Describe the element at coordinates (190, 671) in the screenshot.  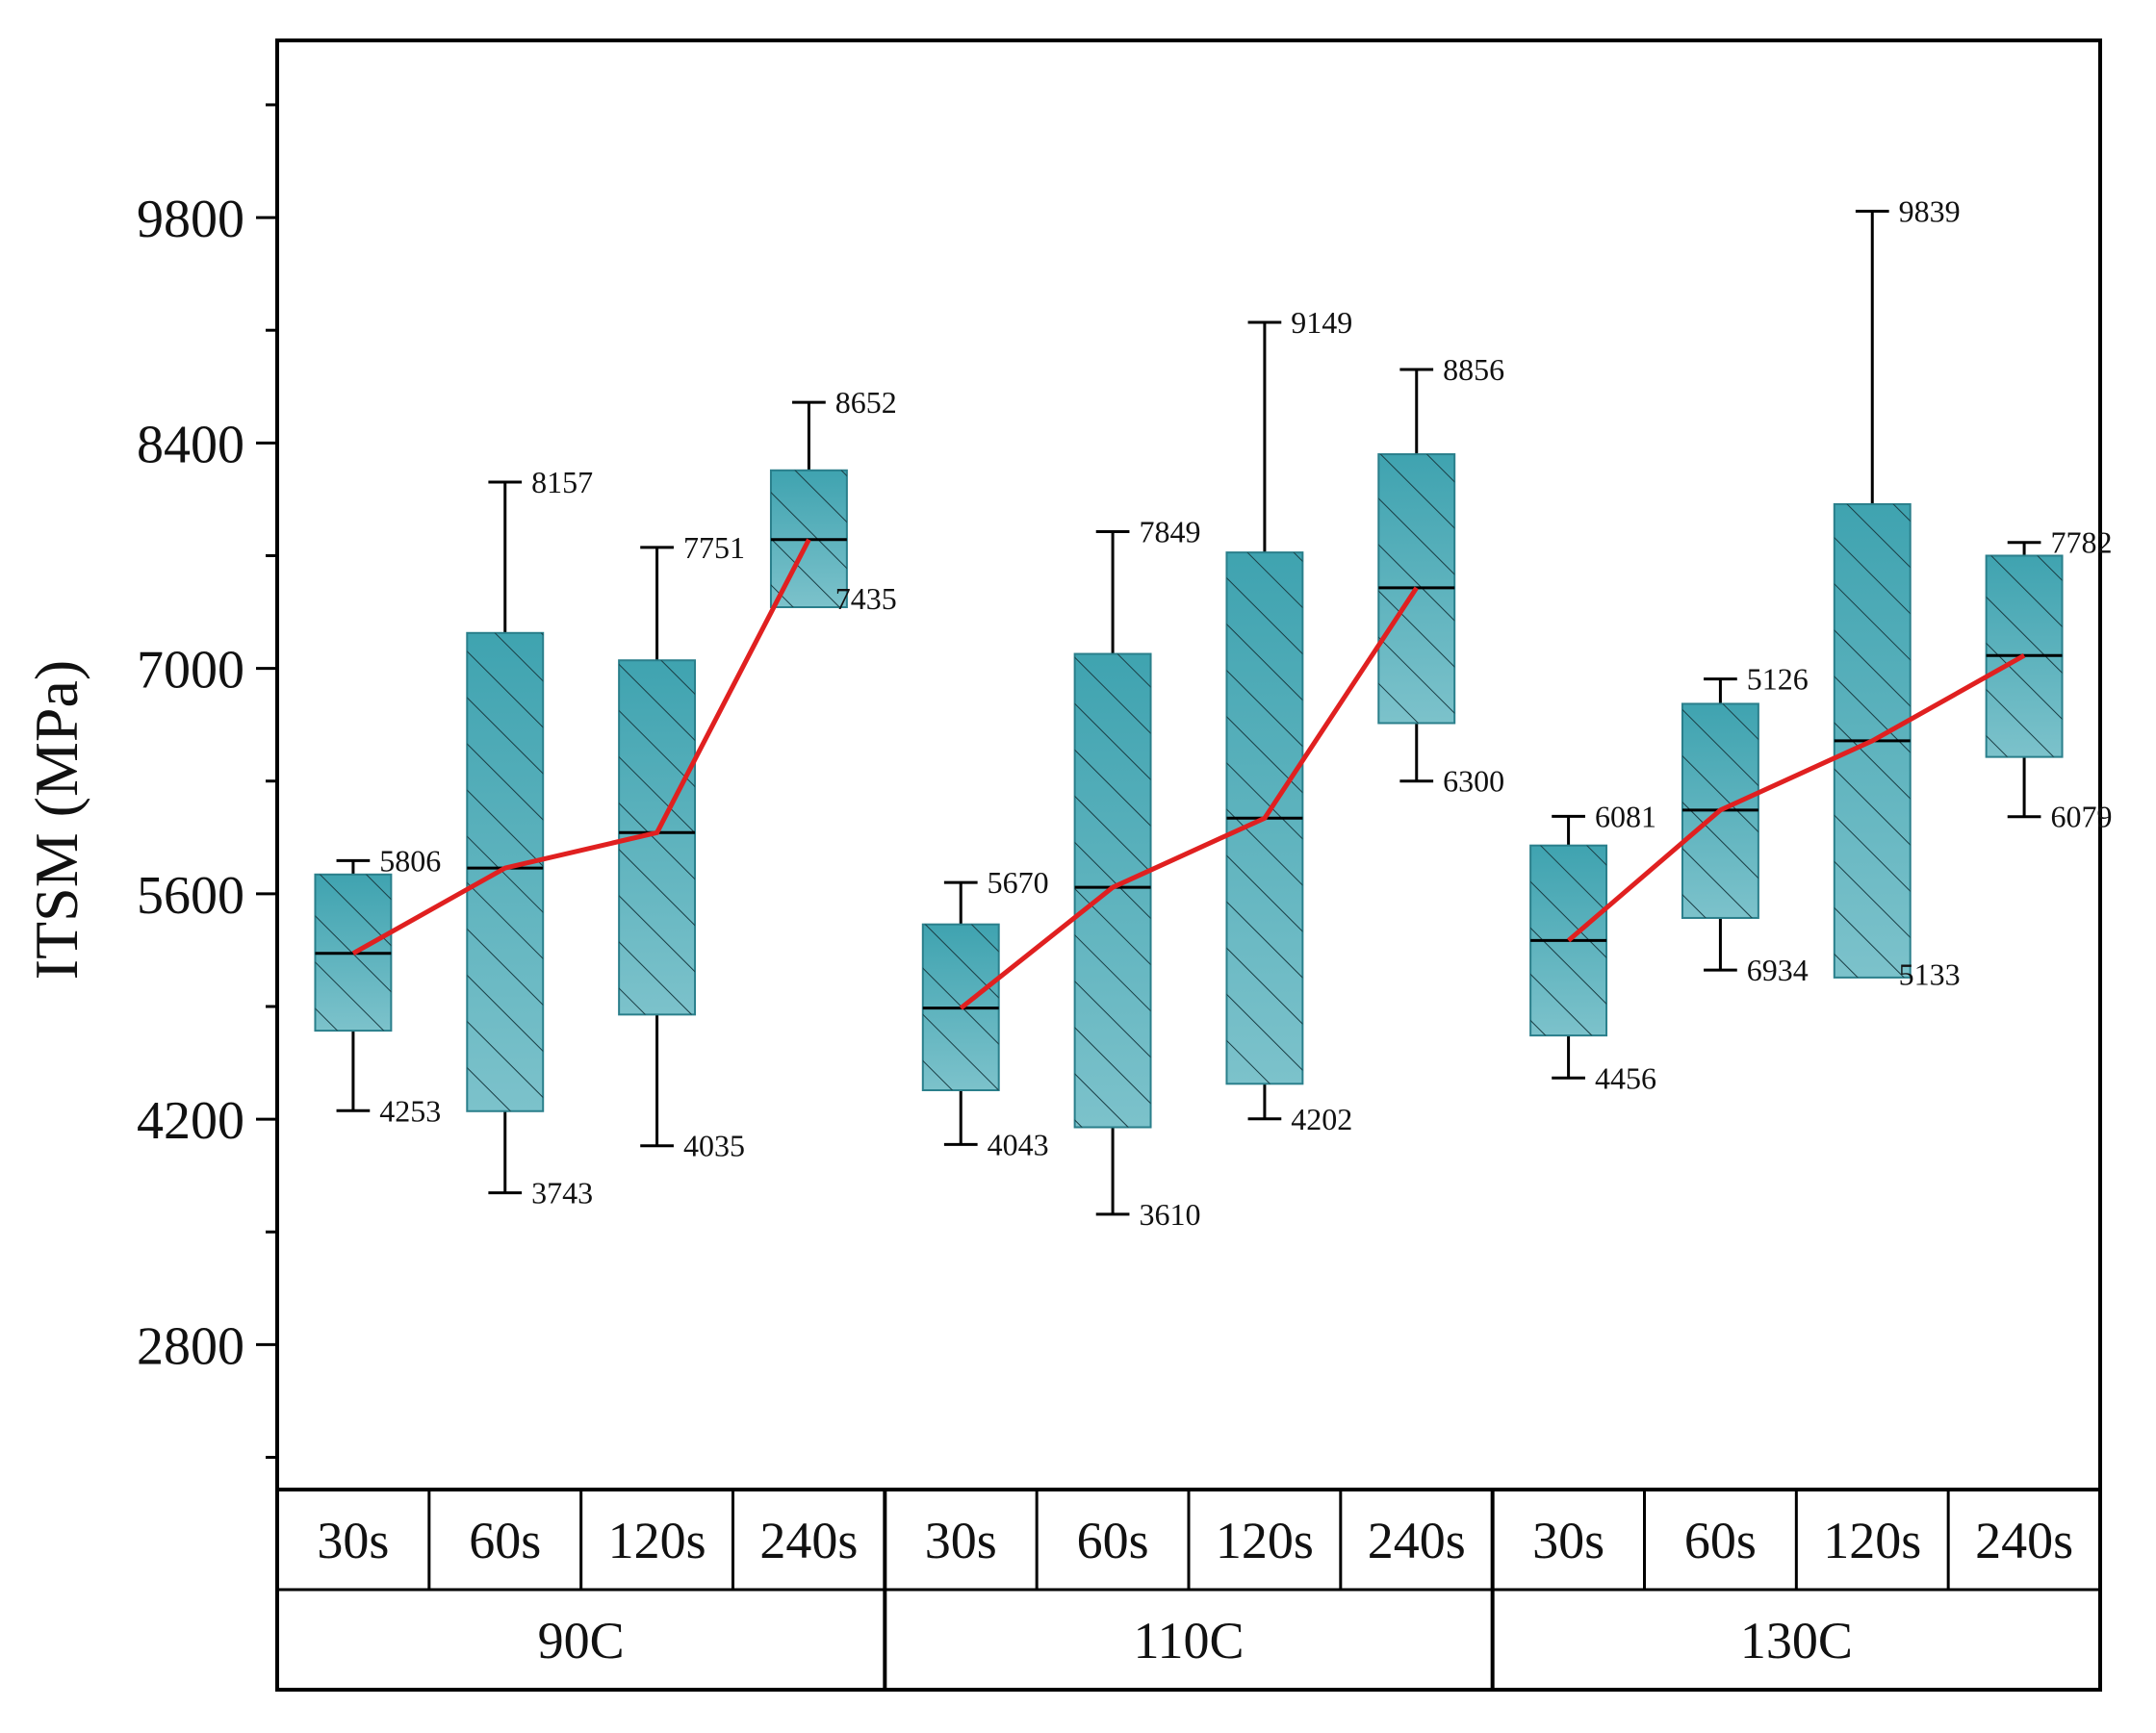
I see `y-tick-label: 7000` at that location.